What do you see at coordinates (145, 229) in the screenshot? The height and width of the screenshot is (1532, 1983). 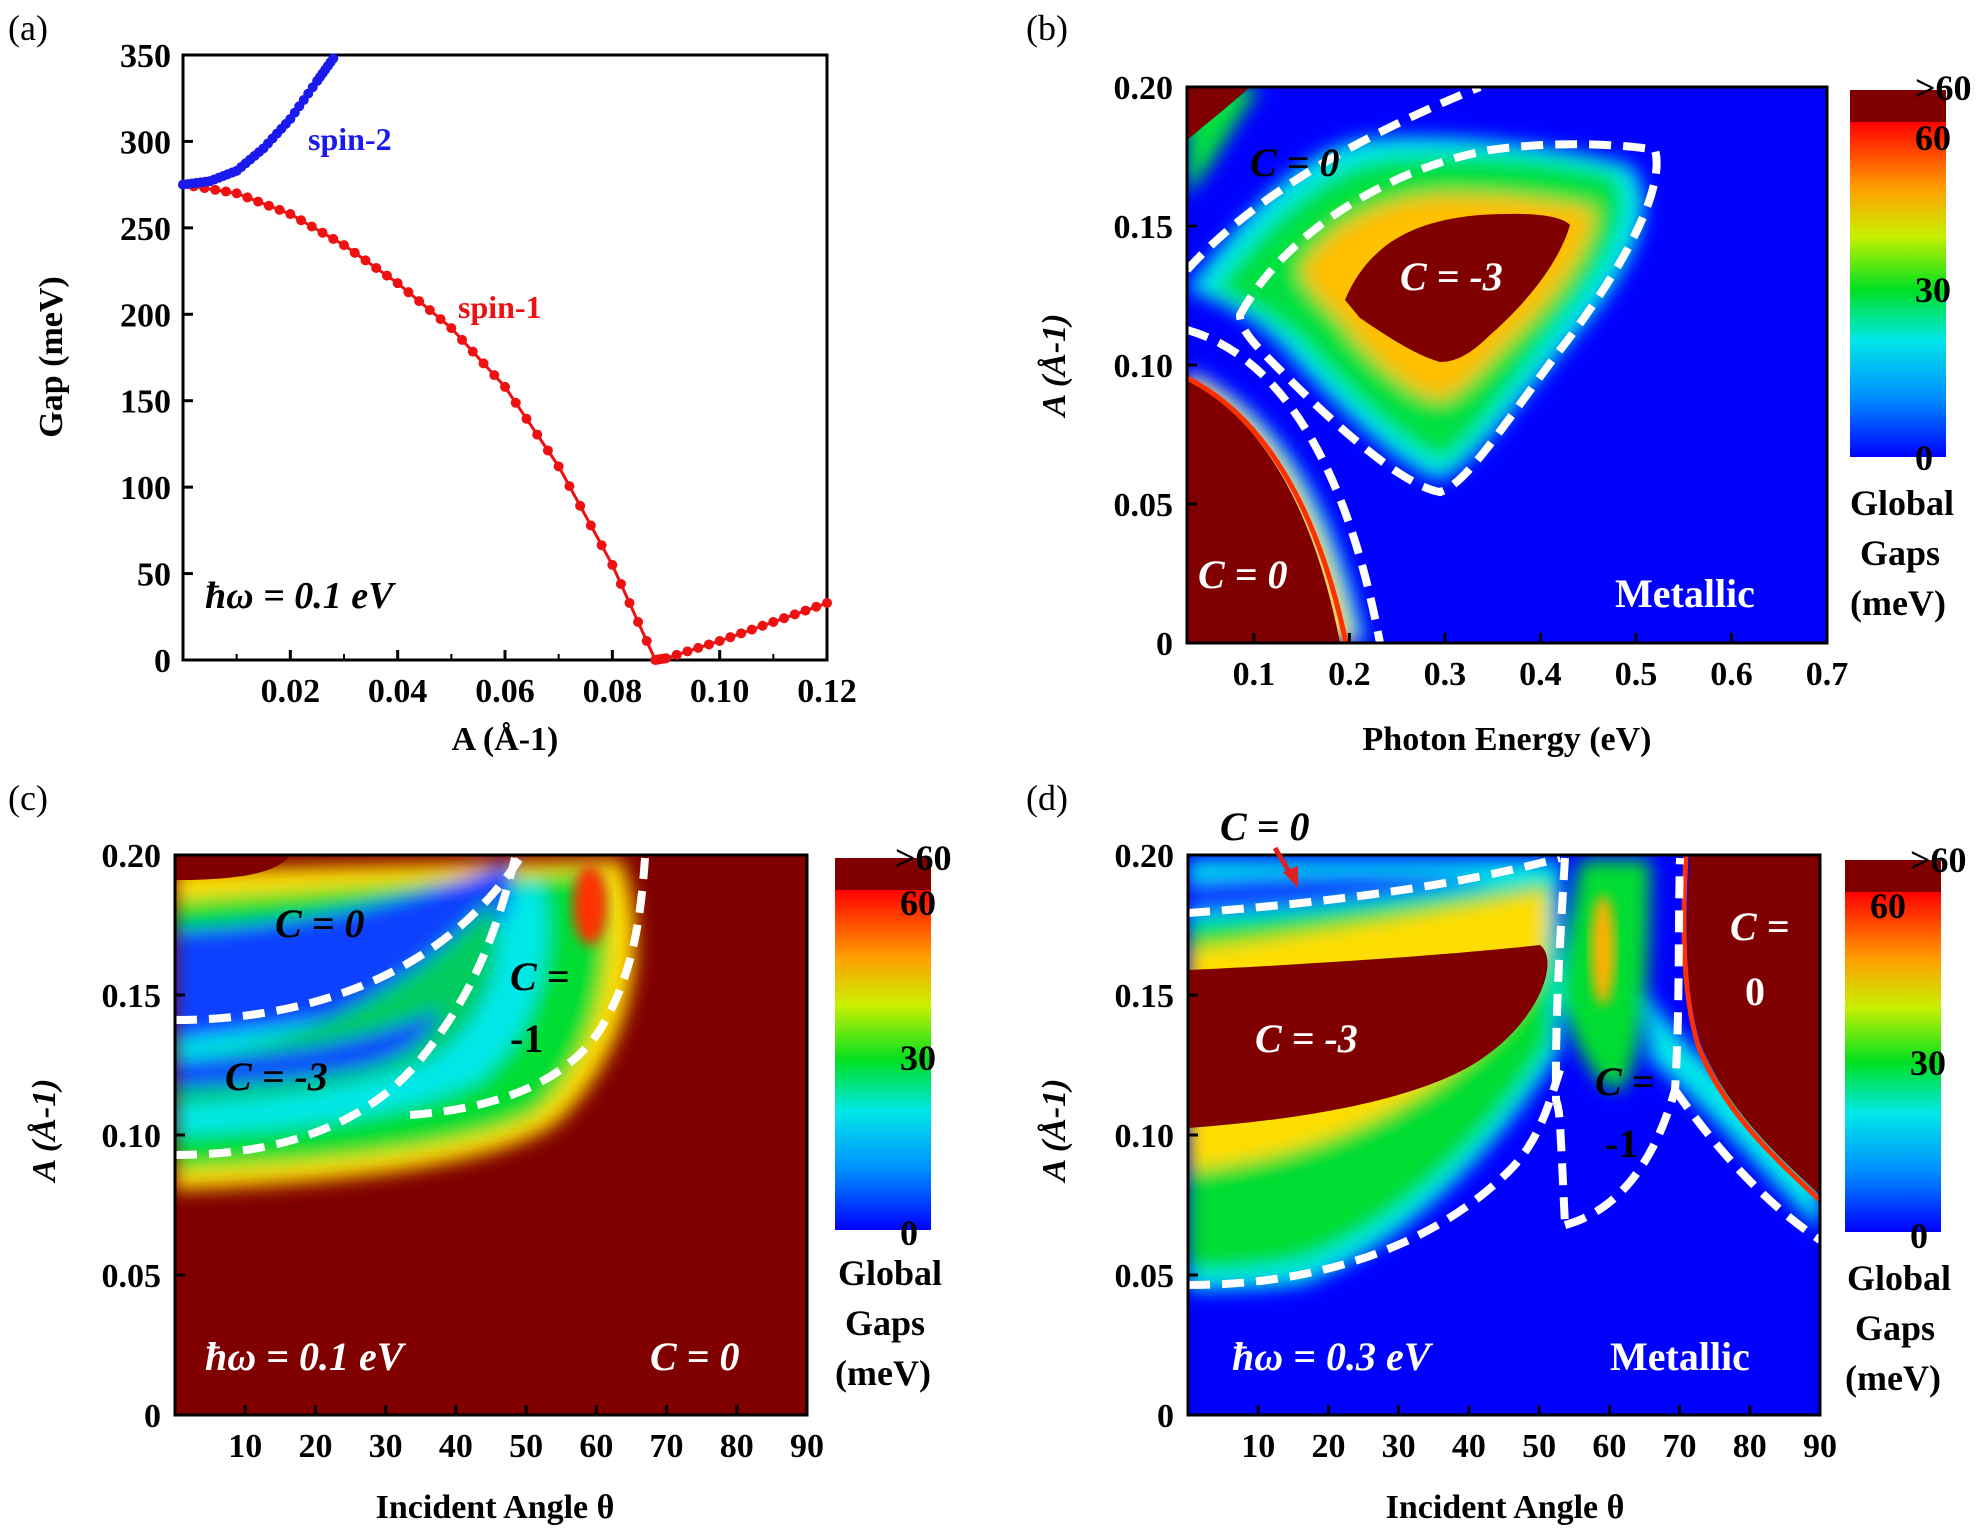 I see `y-tick-label: 250` at bounding box center [145, 229].